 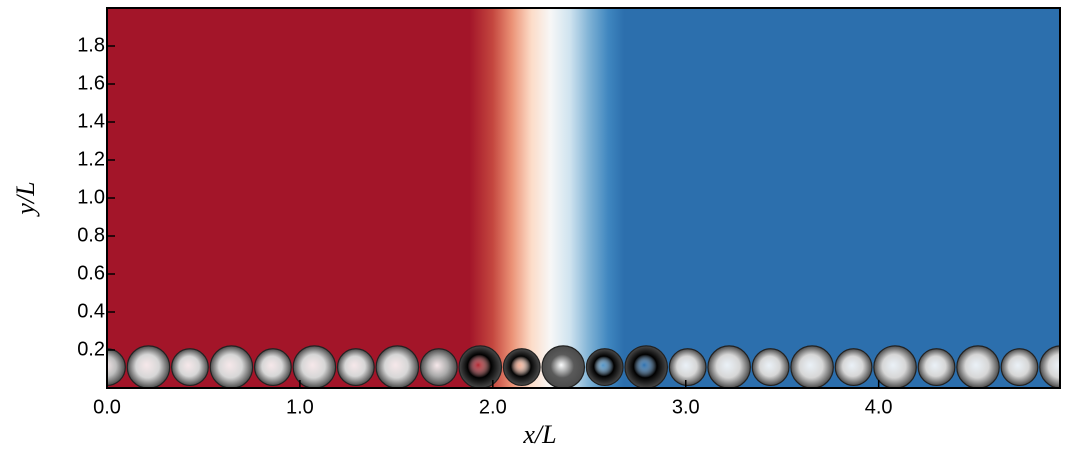 What do you see at coordinates (686, 407) in the screenshot?
I see `x-tick-label: 3.0` at bounding box center [686, 407].